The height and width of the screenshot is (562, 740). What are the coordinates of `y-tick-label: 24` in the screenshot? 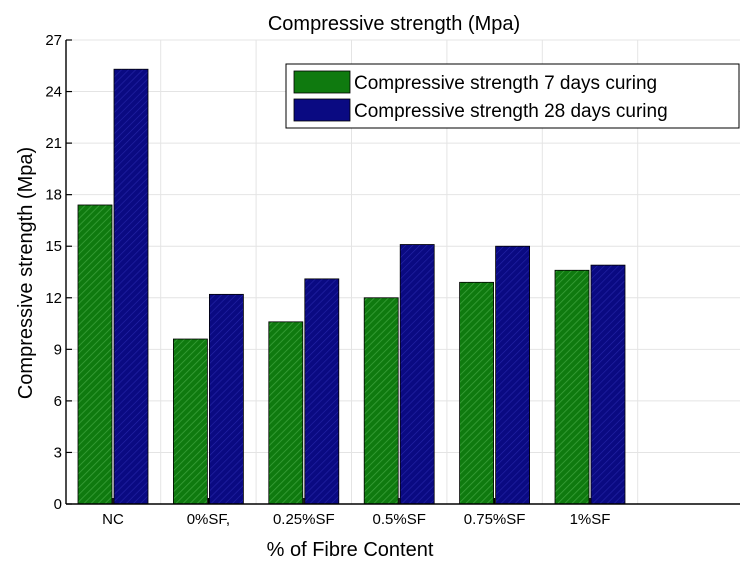 It's located at (53, 92).